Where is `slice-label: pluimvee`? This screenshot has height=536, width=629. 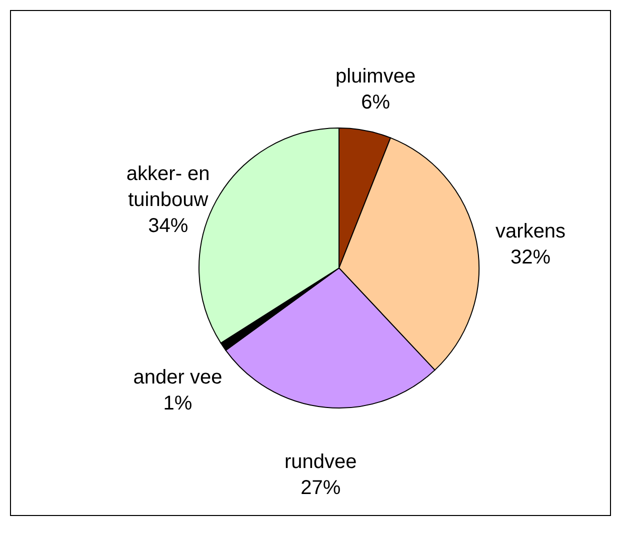 slice-label: pluimvee is located at coordinates (376, 76).